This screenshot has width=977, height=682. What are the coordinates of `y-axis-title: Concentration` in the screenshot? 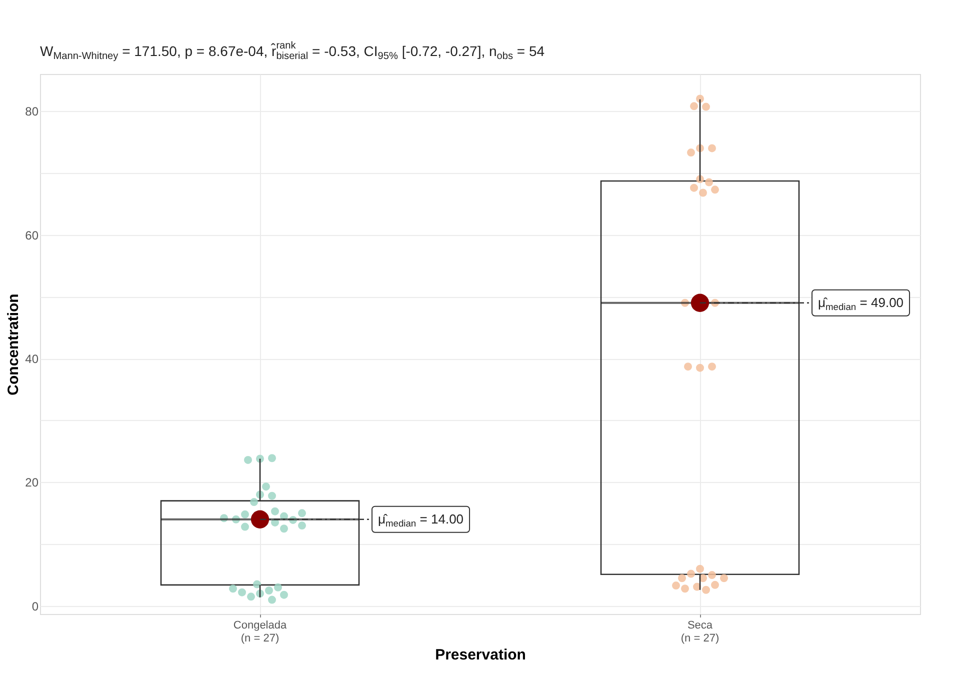 It's located at (13, 345).